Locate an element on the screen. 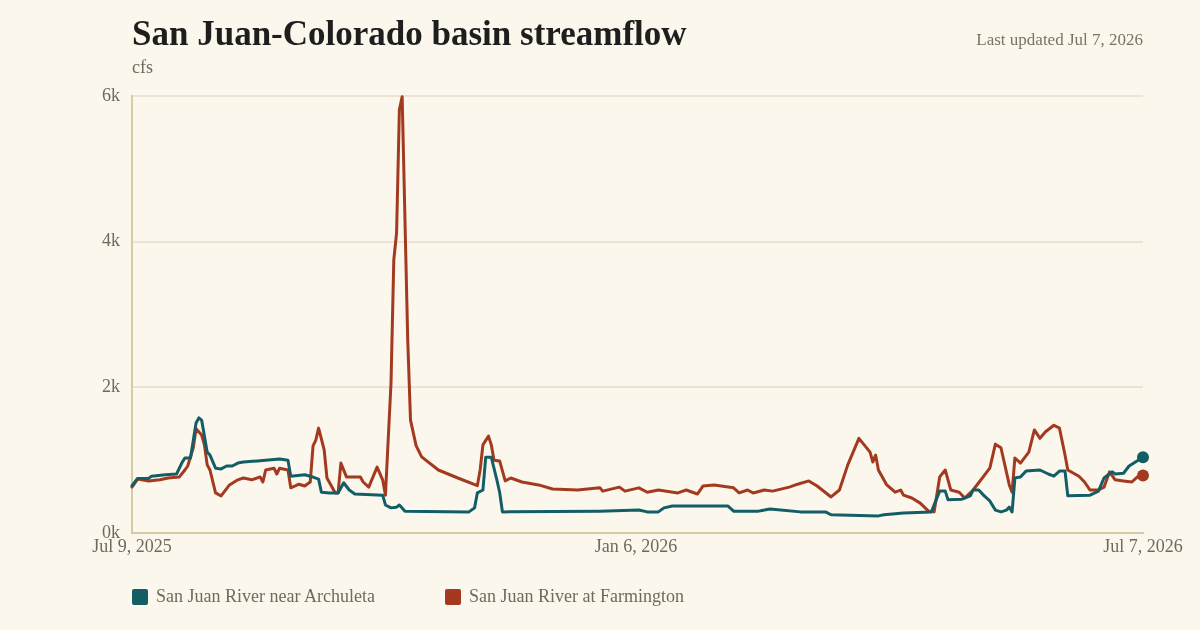 This screenshot has width=1200, height=630. chart-title: San Juan-Colorado basin streamflow is located at coordinates (409, 34).